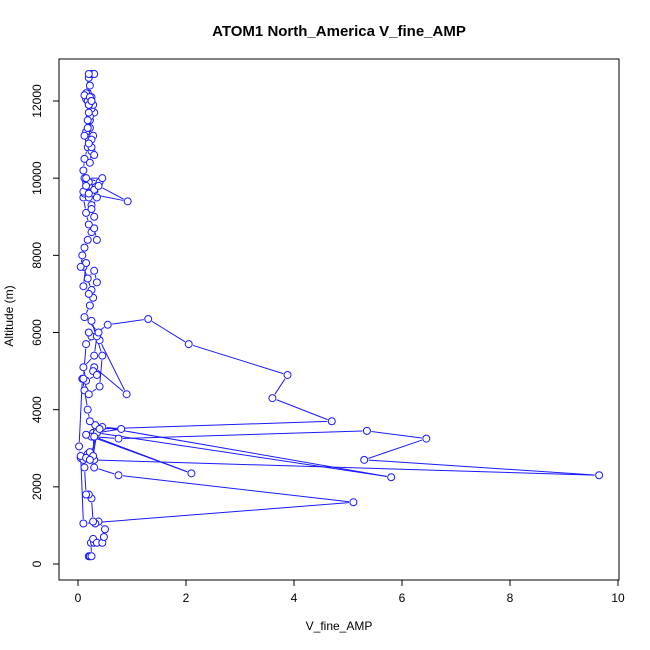  What do you see at coordinates (37, 332) in the screenshot?
I see `y-tick-label: 6000` at bounding box center [37, 332].